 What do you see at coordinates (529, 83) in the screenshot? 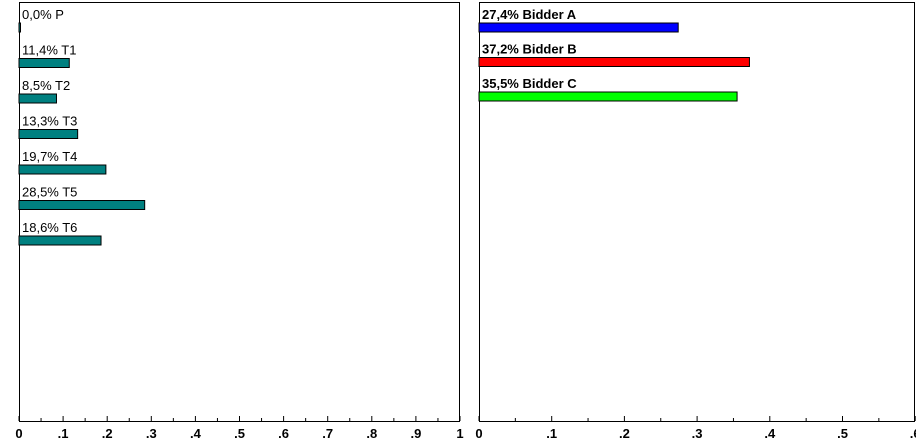
I see `bar-label: 35,5% Bidder C` at bounding box center [529, 83].